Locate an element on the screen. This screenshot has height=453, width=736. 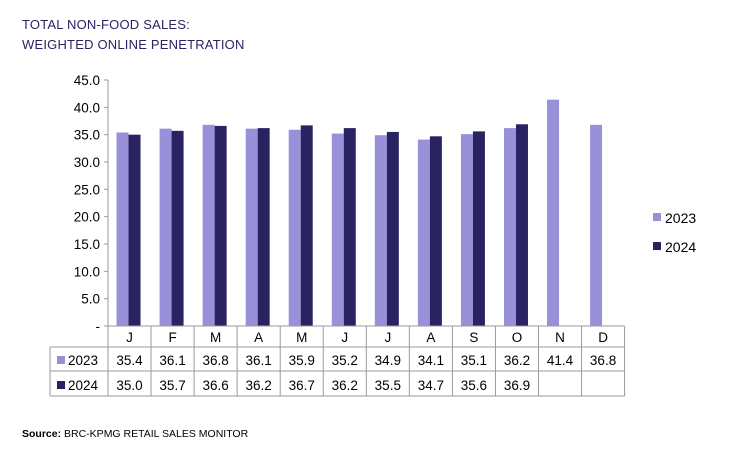
y-tick-label: 35.0 is located at coordinates (87, 135).